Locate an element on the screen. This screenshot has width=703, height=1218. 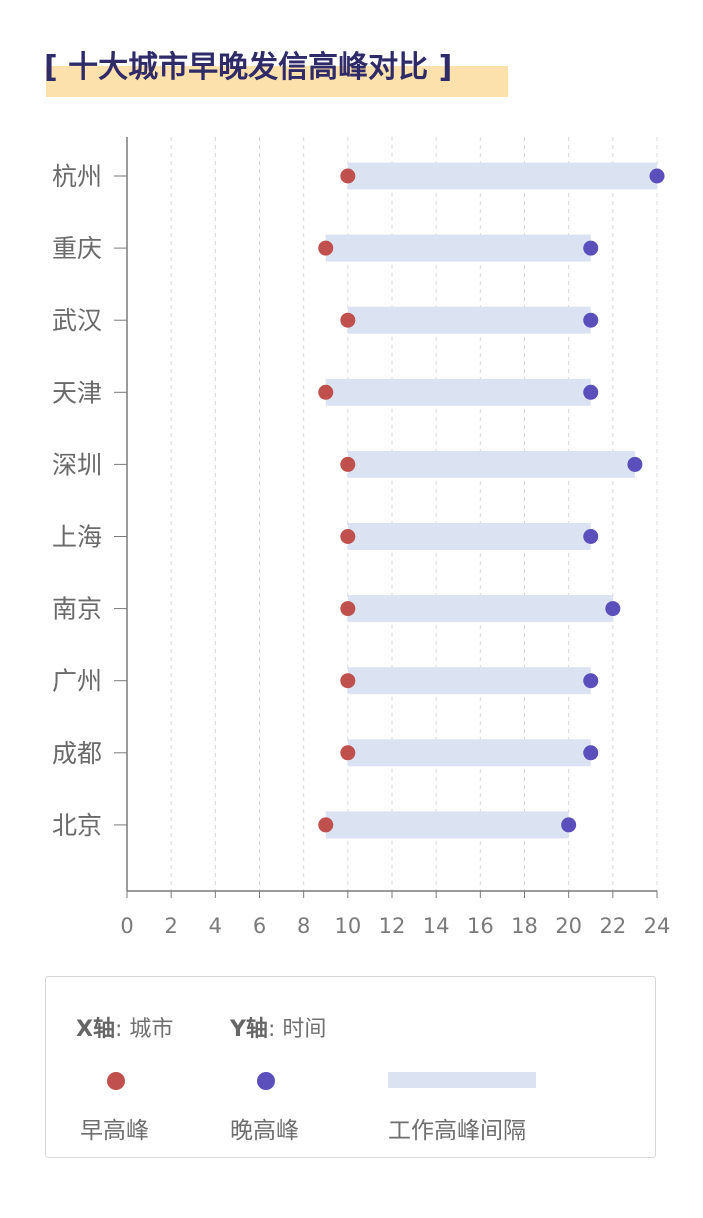
x-axis-key: X轴 is located at coordinates (95, 1029).